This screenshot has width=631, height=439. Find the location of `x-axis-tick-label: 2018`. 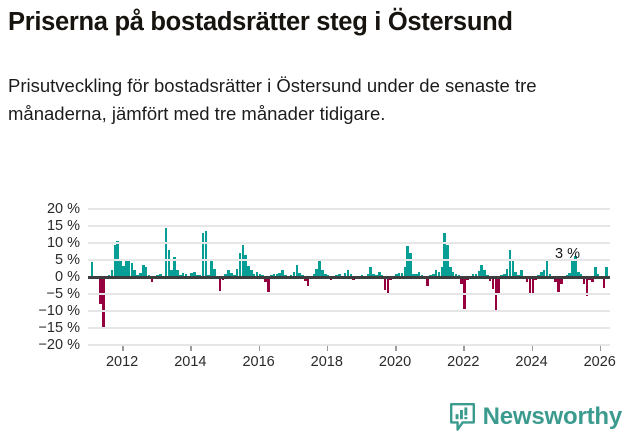

x-axis-tick-label: 2018 is located at coordinates (326, 362).